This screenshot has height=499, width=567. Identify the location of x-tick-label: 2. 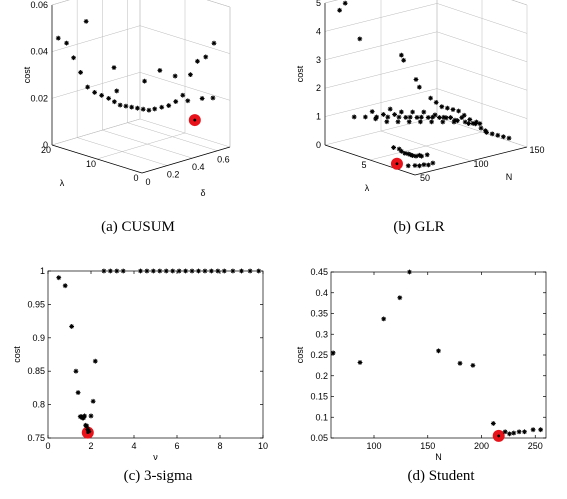
(90, 446).